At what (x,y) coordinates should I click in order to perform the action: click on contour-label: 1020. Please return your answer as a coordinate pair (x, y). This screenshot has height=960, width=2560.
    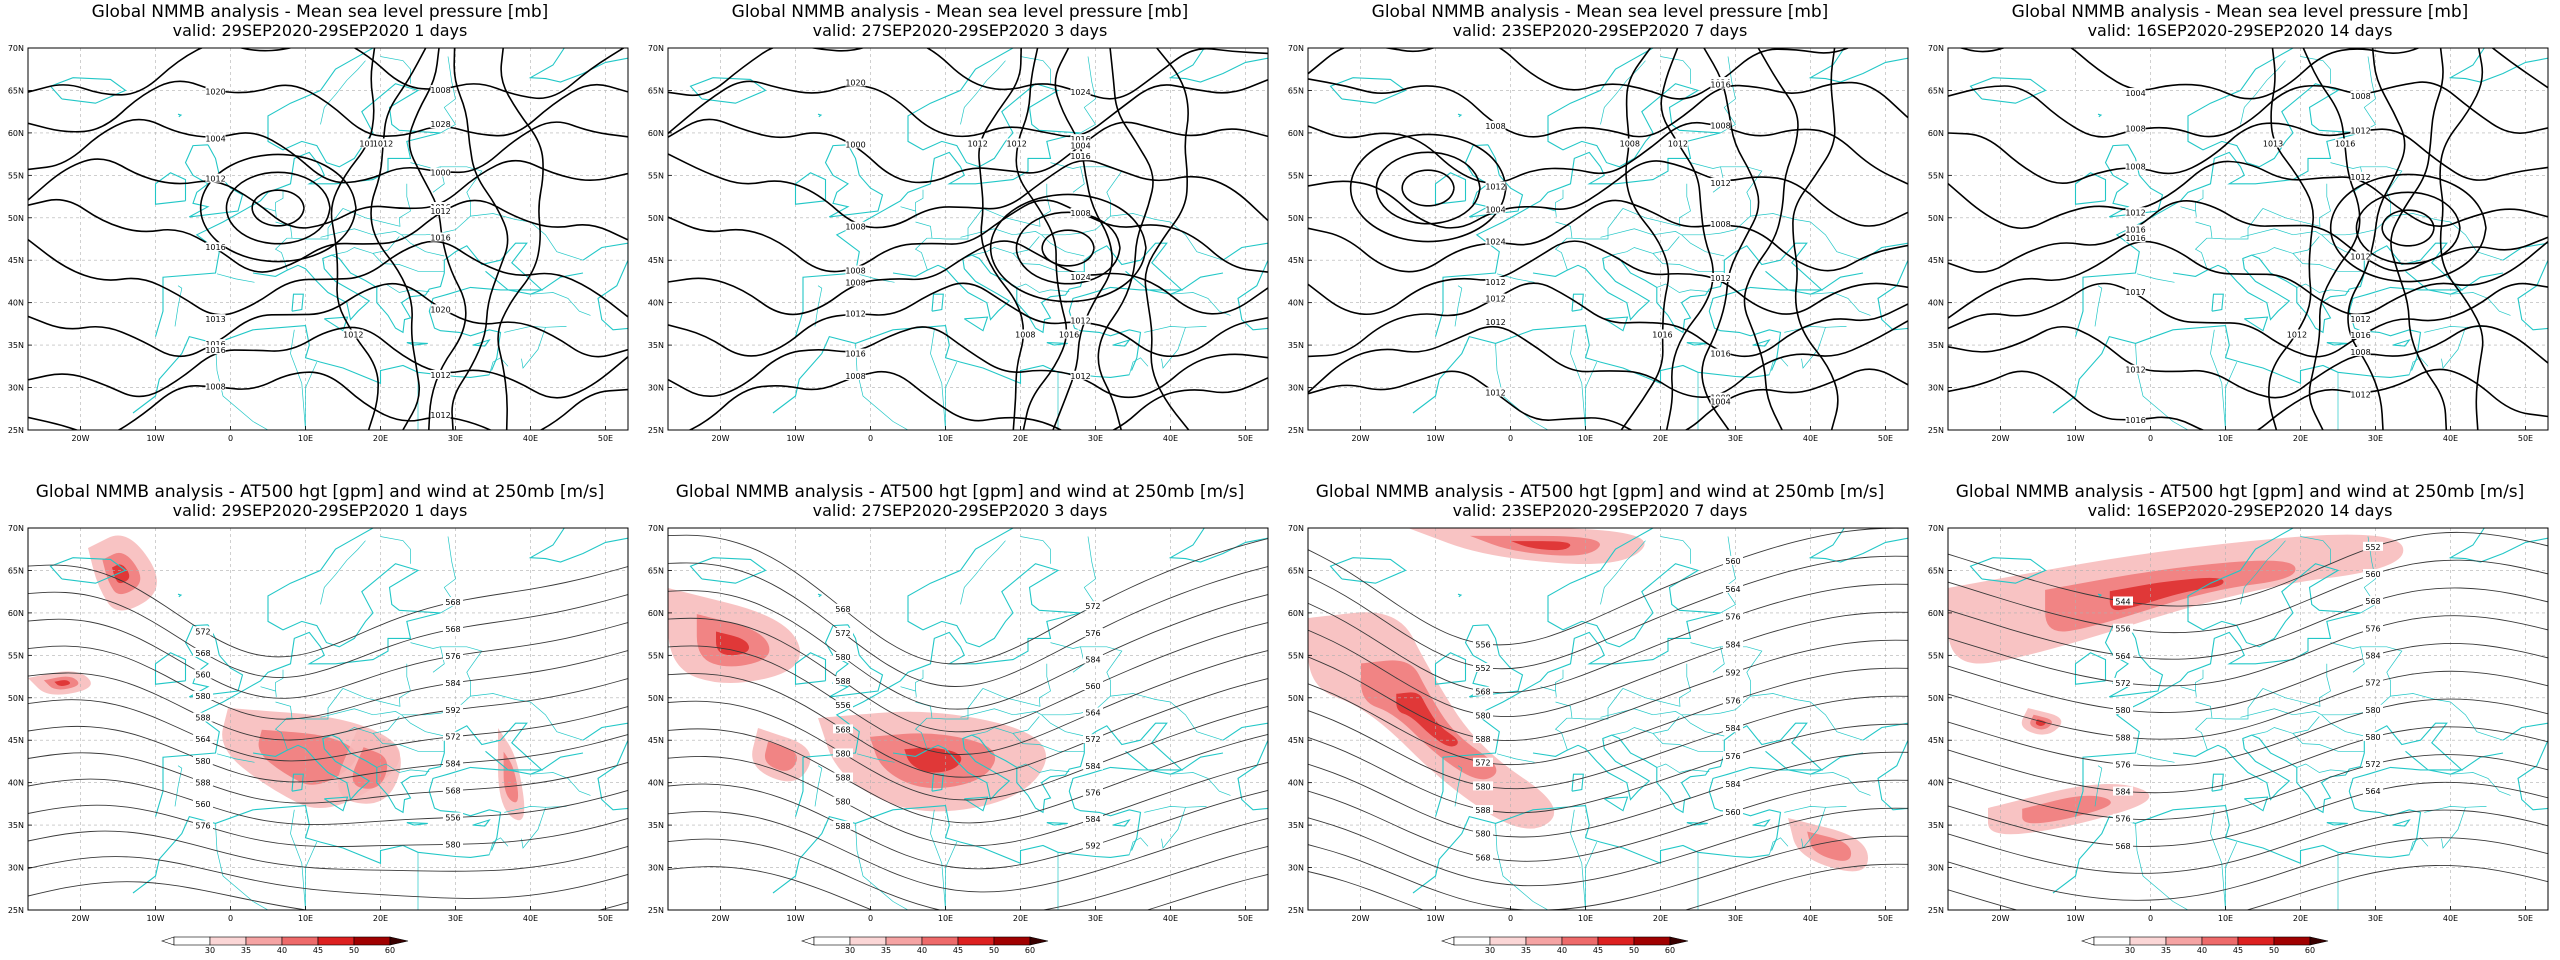
    Looking at the image, I should click on (215, 92).